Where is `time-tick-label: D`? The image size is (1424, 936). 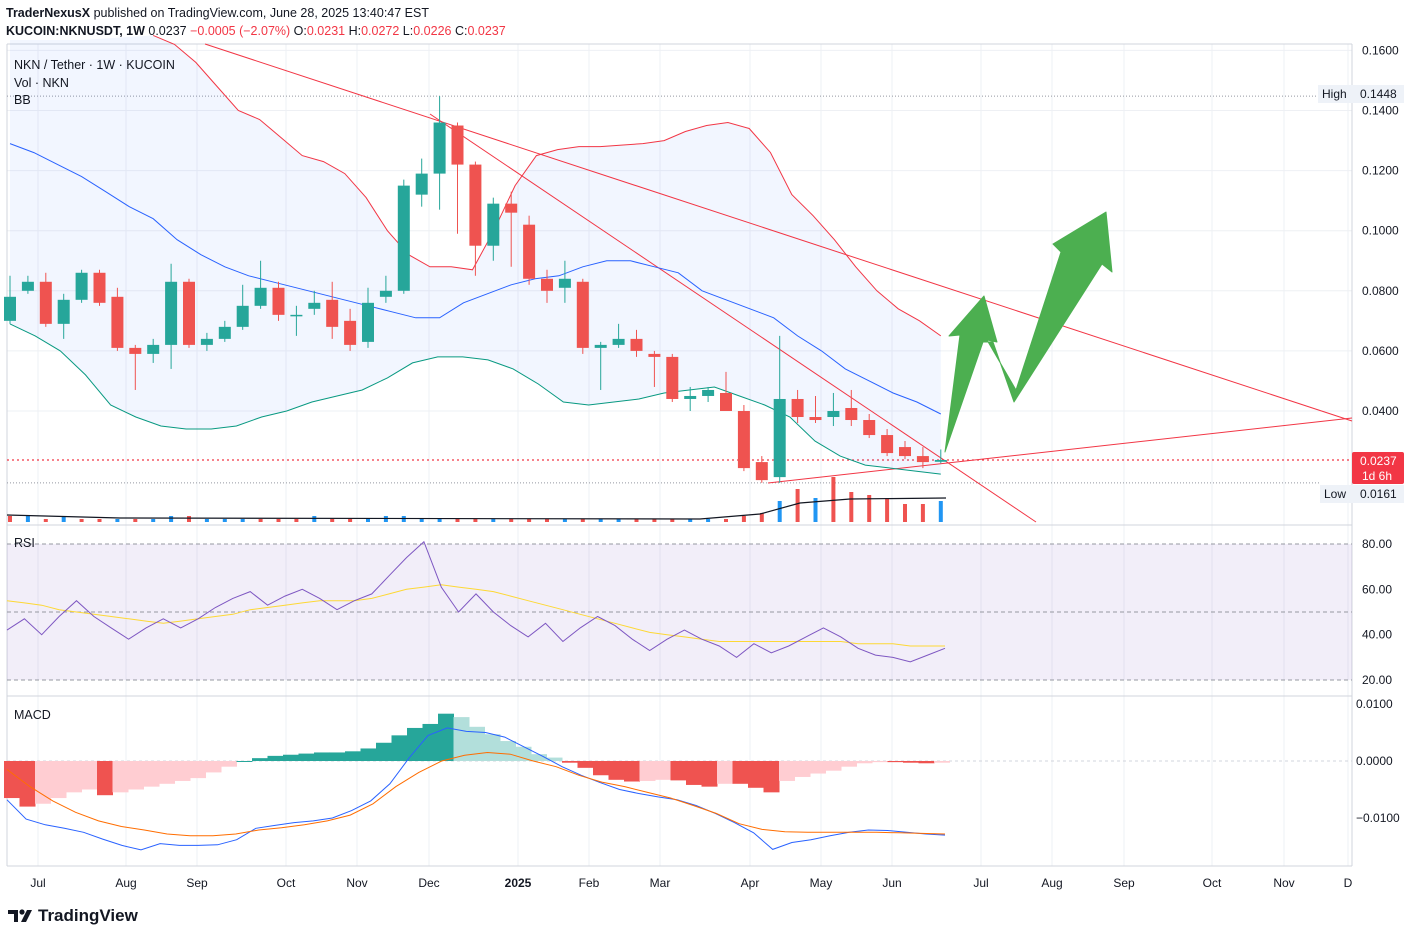 time-tick-label: D is located at coordinates (1348, 883).